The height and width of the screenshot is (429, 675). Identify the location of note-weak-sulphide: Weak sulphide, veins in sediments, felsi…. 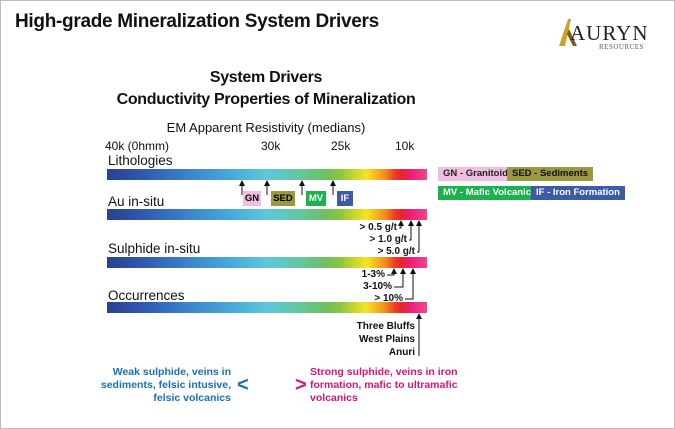
(165, 385).